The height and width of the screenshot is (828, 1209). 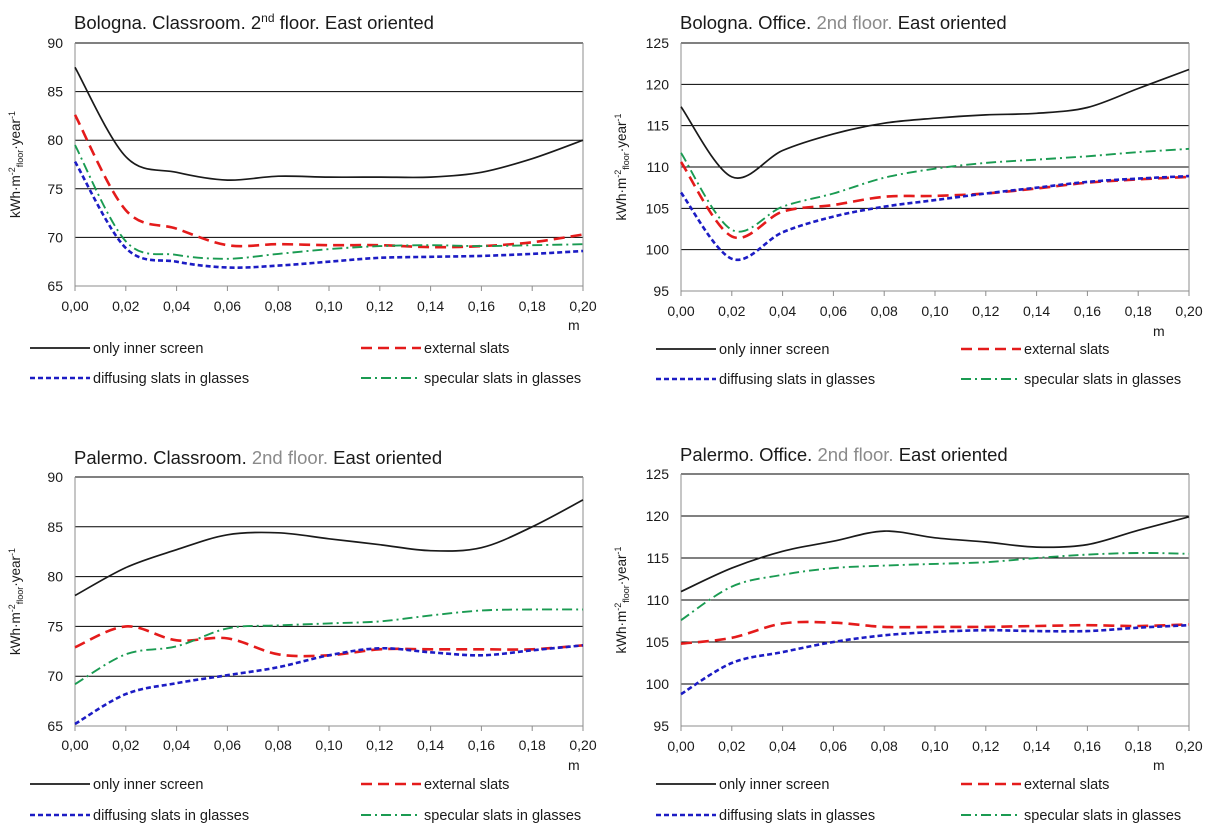 What do you see at coordinates (658, 126) in the screenshot?
I see `y-tick-label: 115` at bounding box center [658, 126].